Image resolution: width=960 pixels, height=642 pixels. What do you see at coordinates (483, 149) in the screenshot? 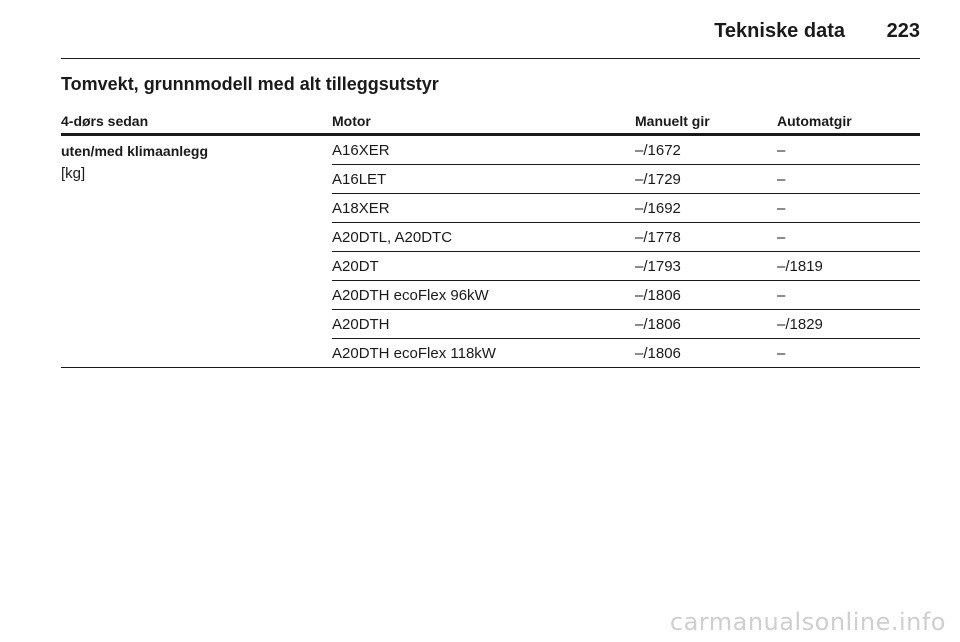
I see `engine-cell: A16XER` at bounding box center [483, 149].